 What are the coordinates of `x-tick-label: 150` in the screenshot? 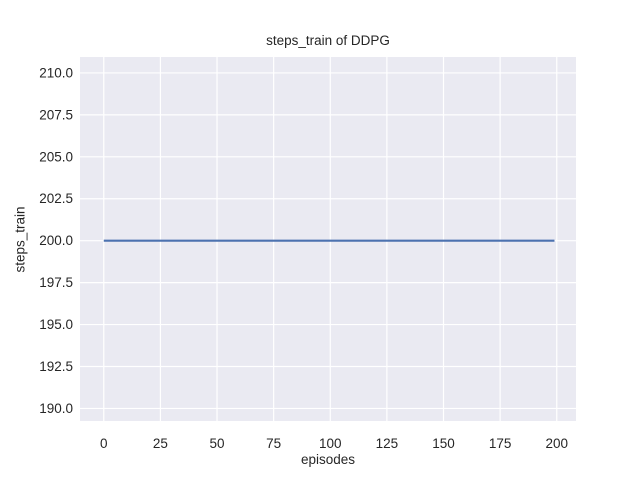 It's located at (443, 443).